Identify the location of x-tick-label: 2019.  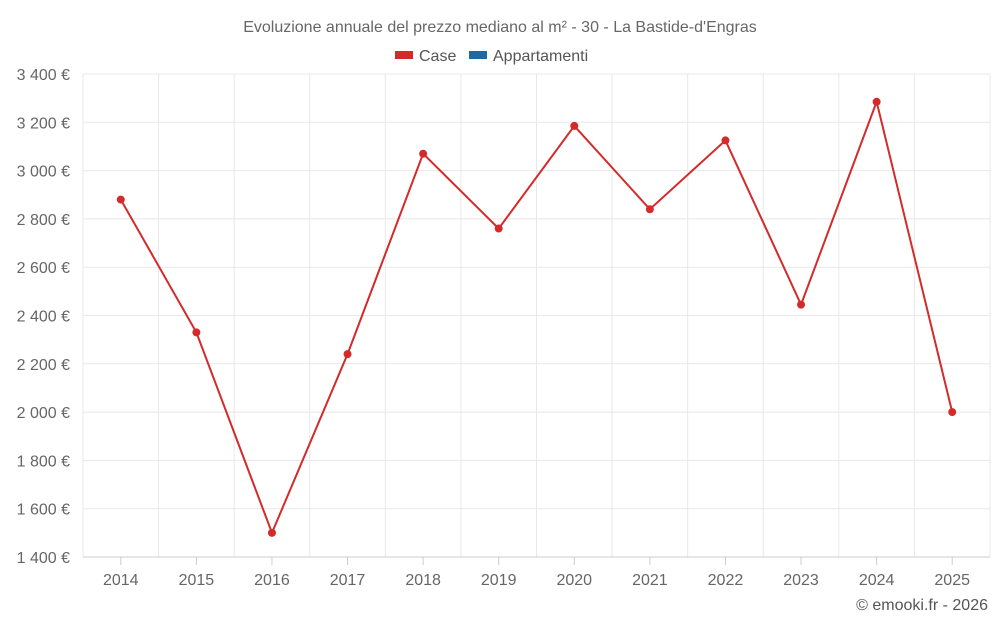
(499, 580).